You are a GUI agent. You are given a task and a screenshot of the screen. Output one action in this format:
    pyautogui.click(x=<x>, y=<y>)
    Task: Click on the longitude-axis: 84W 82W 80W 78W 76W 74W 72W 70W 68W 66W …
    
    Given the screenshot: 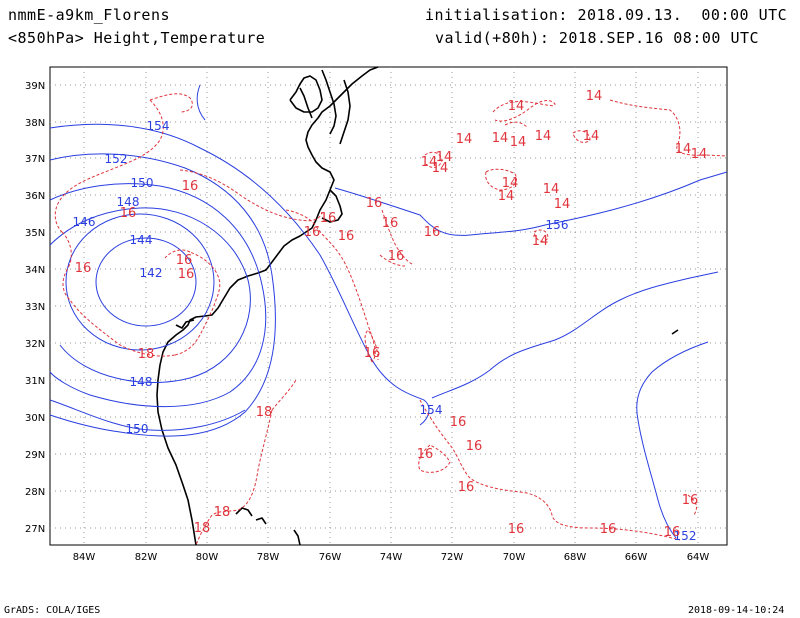 What is the action you would take?
    pyautogui.click(x=391, y=557)
    